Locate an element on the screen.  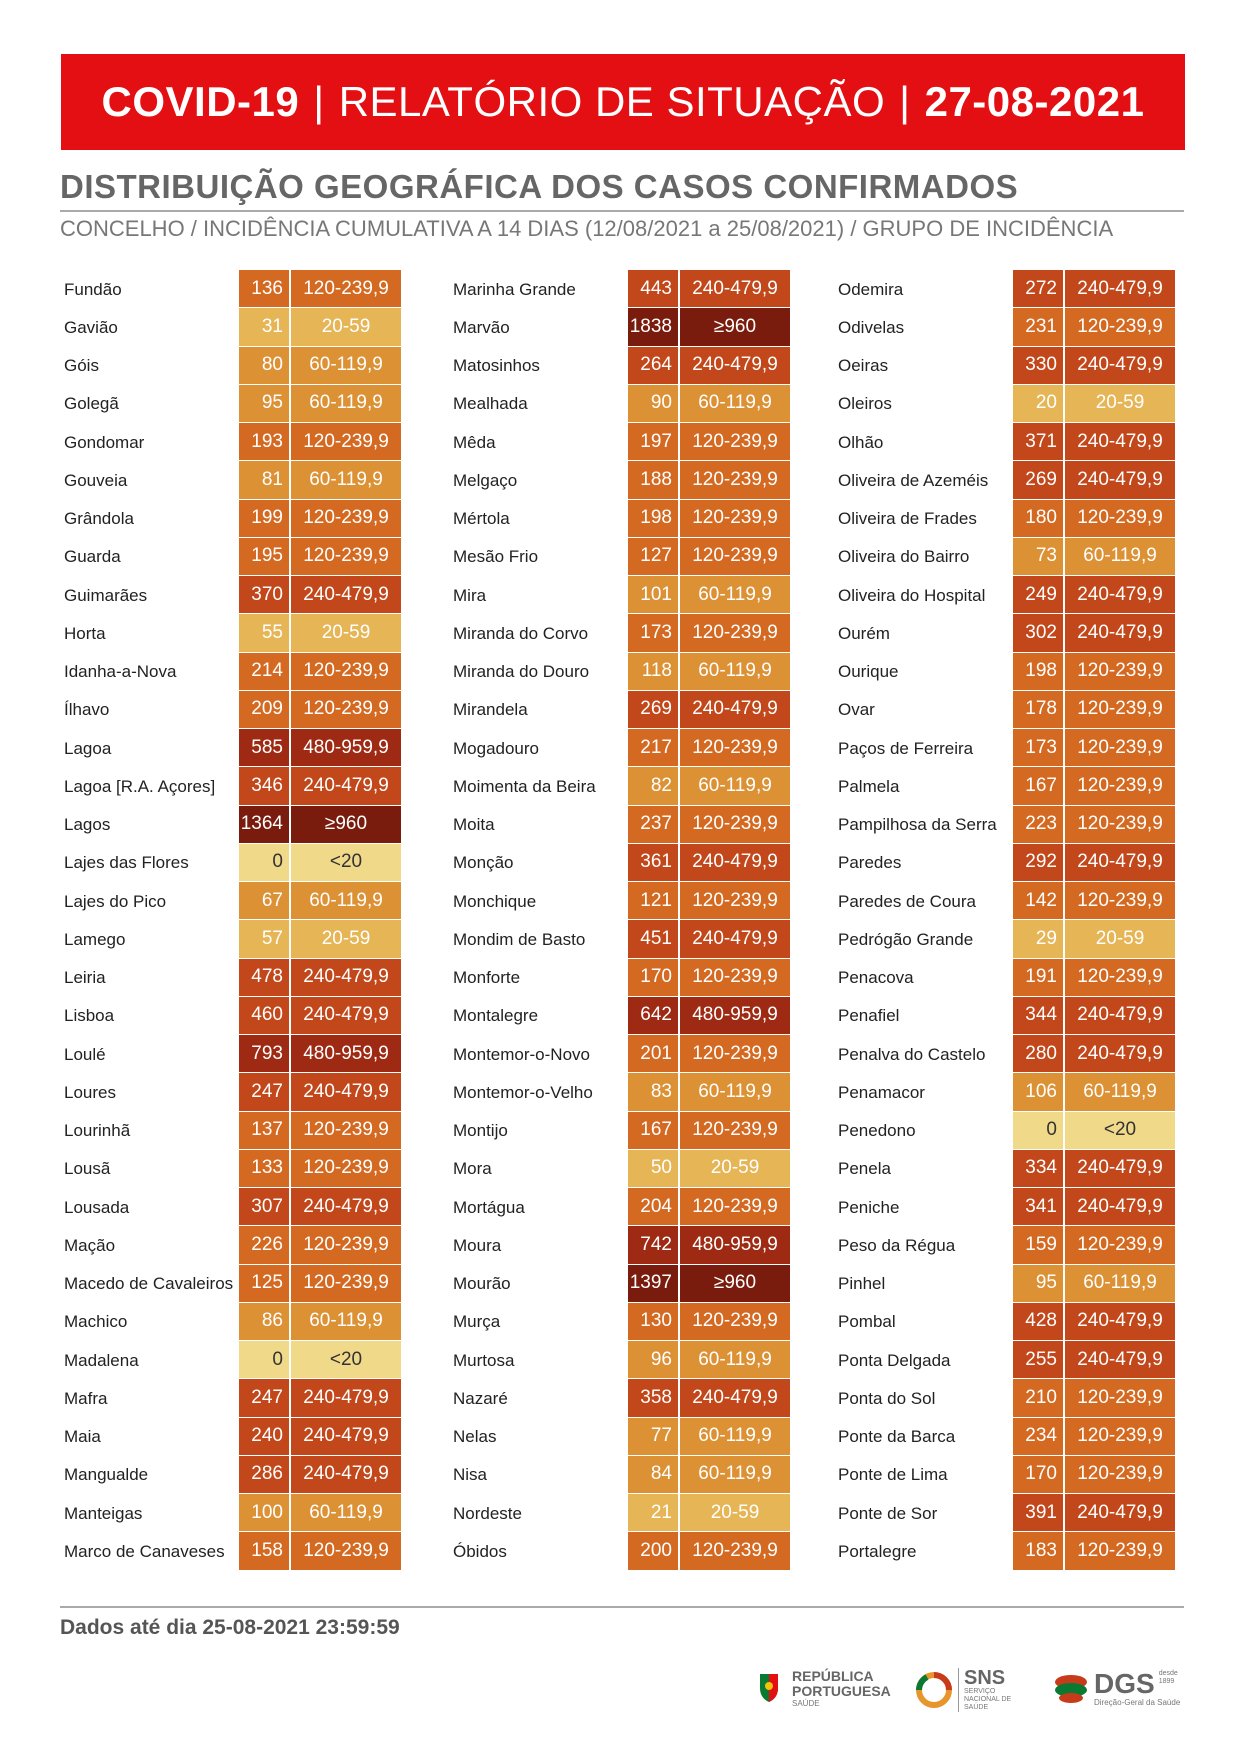
incidence-value: 193 is located at coordinates (265, 442).